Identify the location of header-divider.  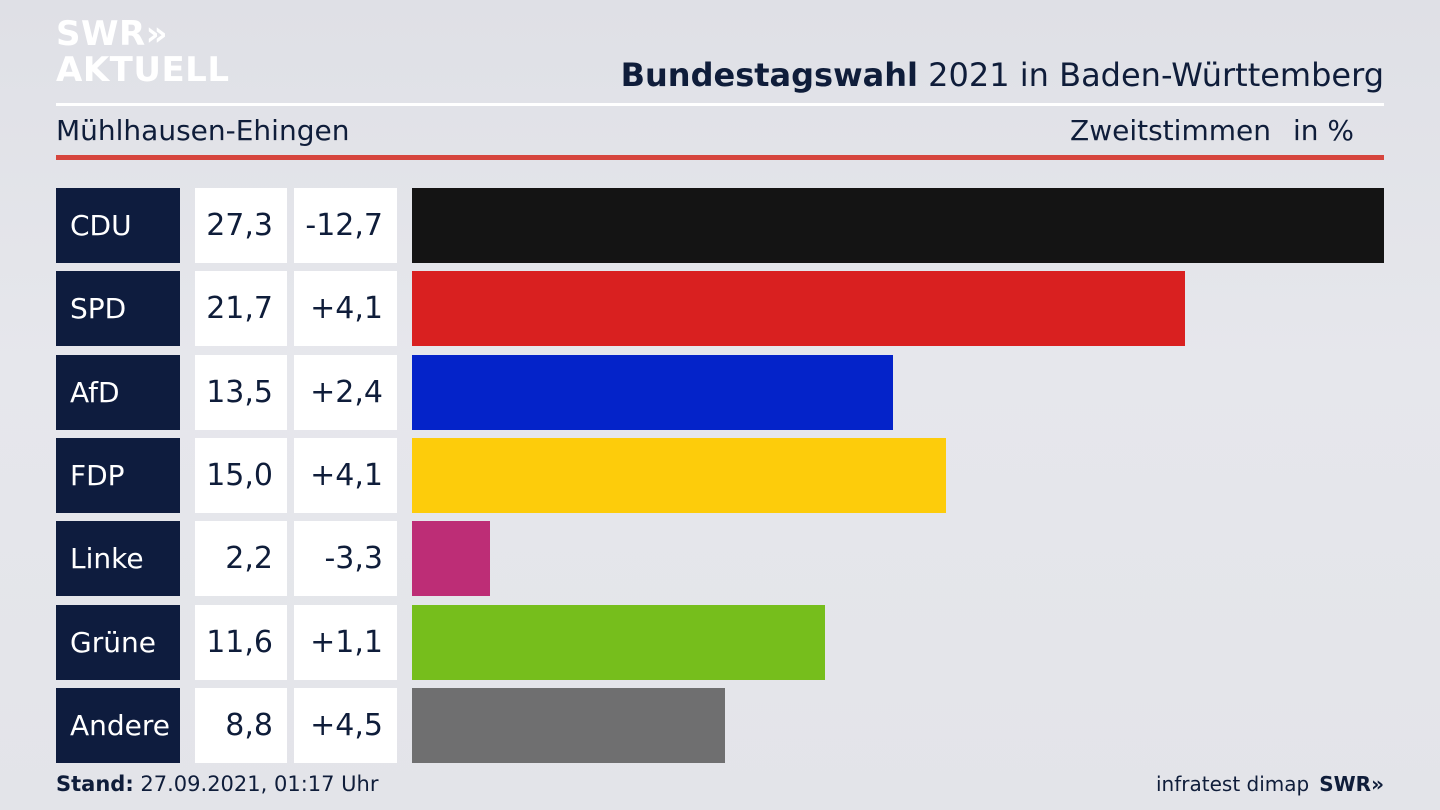
(720, 104).